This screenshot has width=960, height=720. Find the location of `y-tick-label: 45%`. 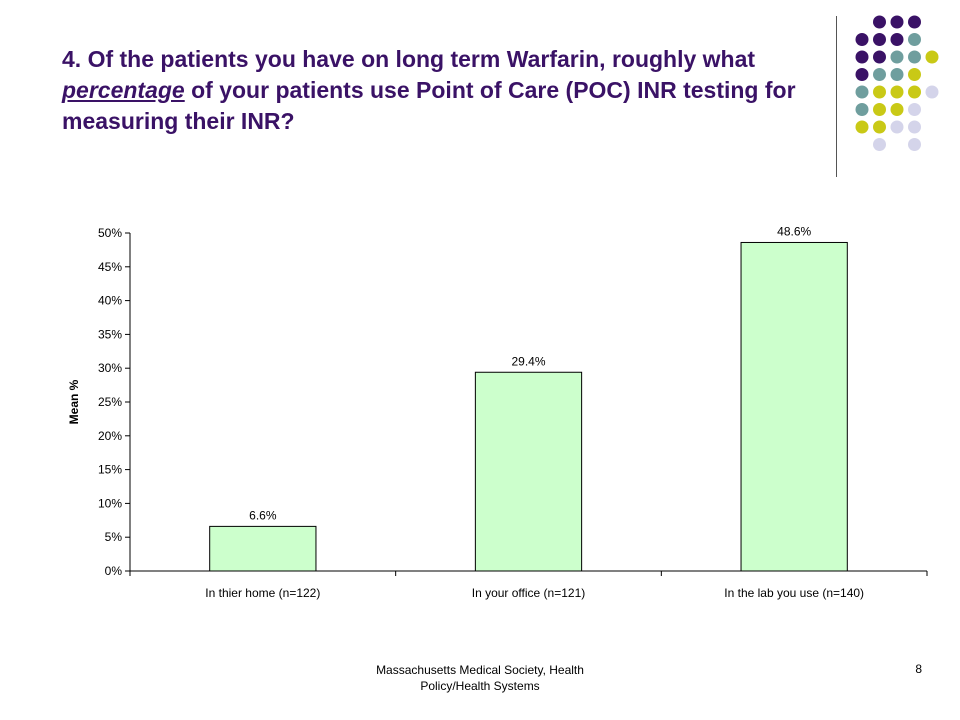

y-tick-label: 45% is located at coordinates (110, 267).